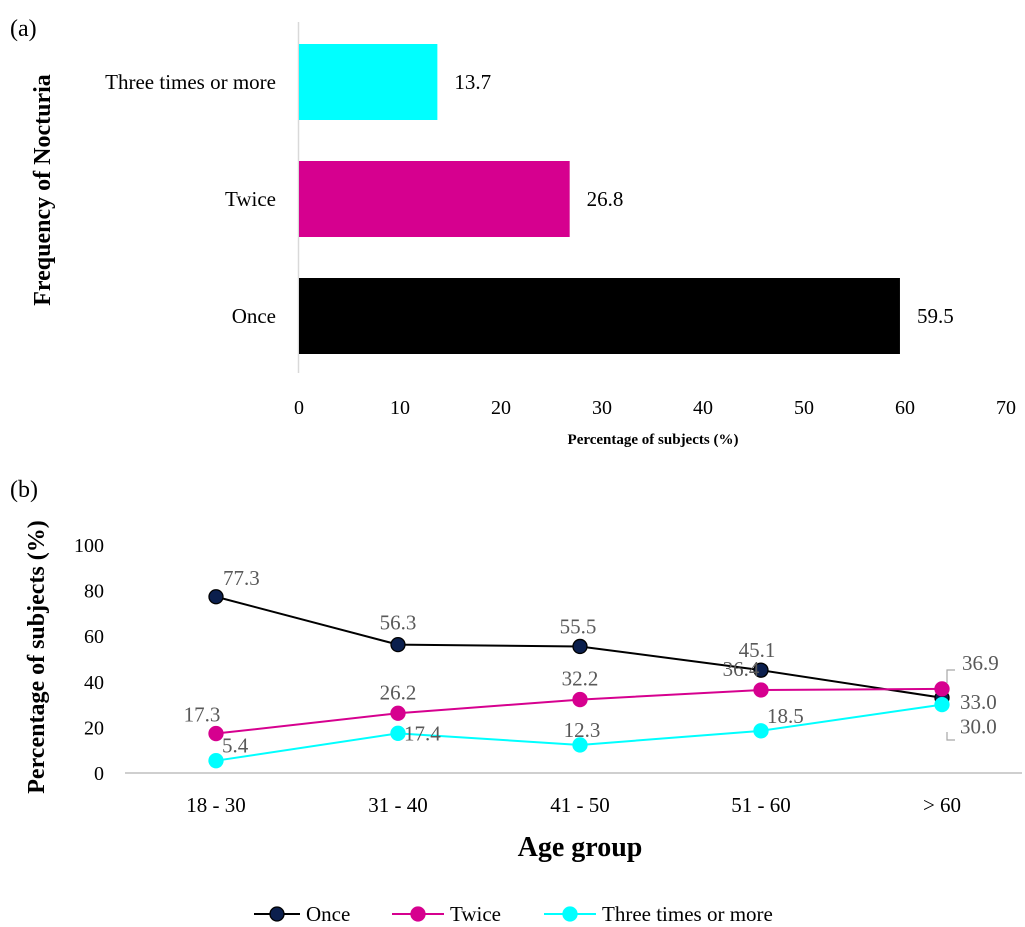 This screenshot has width=1025, height=927. What do you see at coordinates (935, 316) in the screenshot?
I see `bar-value-label: 59.5` at bounding box center [935, 316].